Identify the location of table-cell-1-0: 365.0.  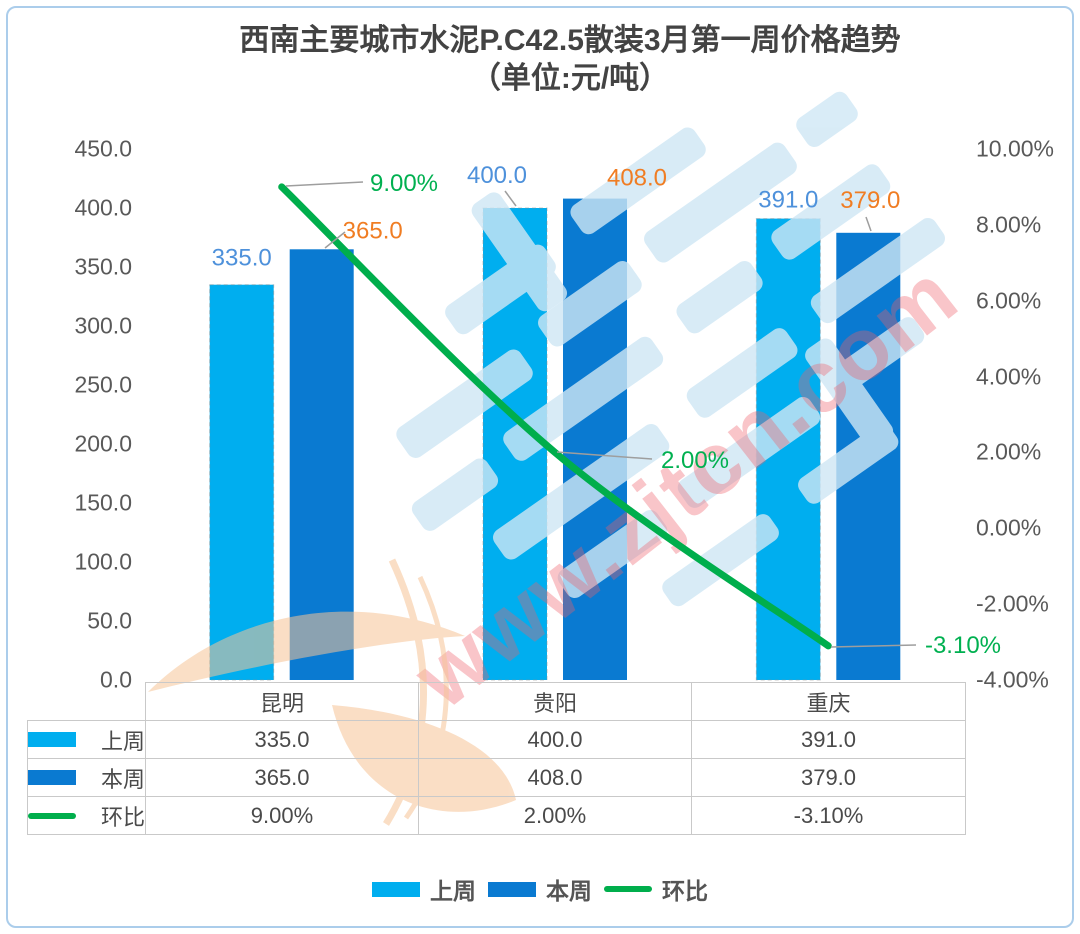
(282, 777).